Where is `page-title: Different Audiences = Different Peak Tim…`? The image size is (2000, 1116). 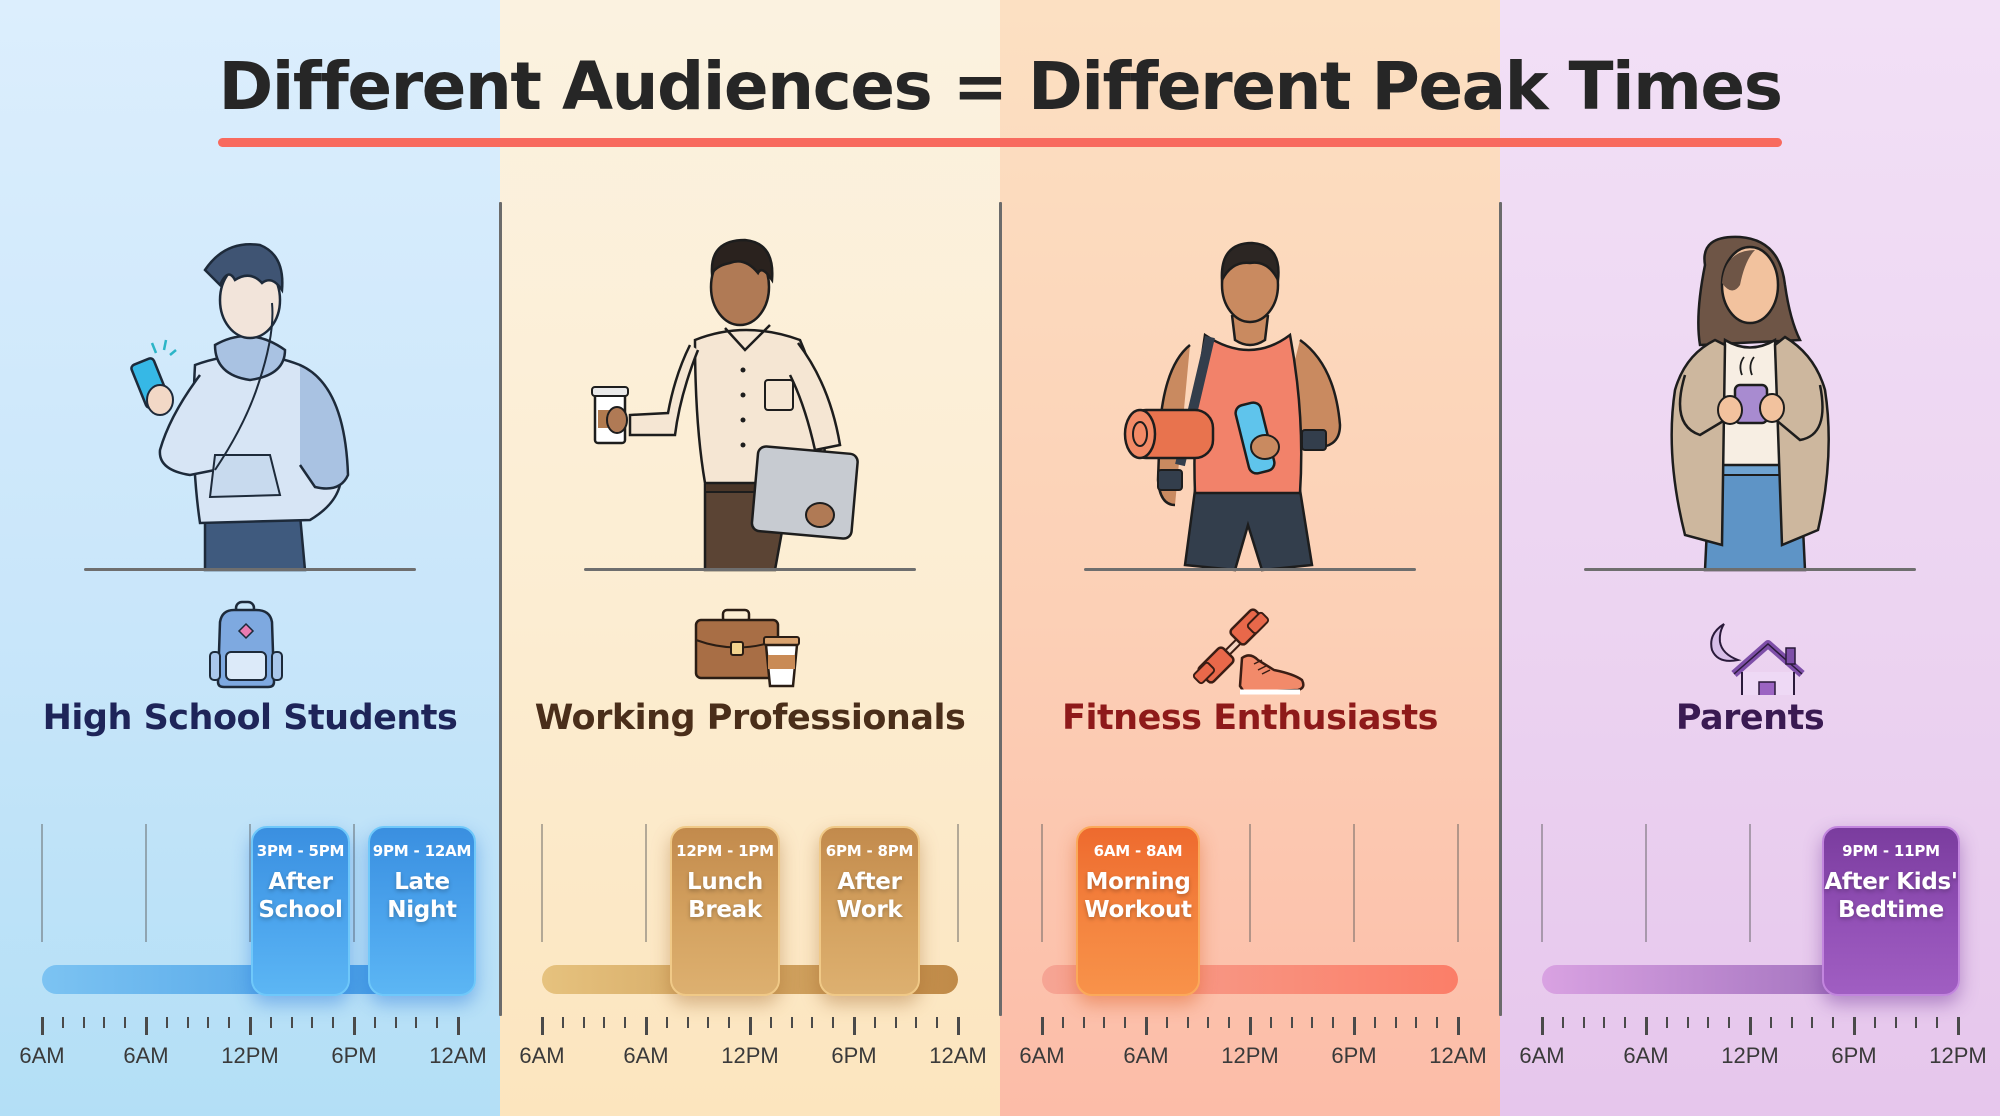
page-title: Different Audiences = Different Peak Tim… is located at coordinates (1000, 86).